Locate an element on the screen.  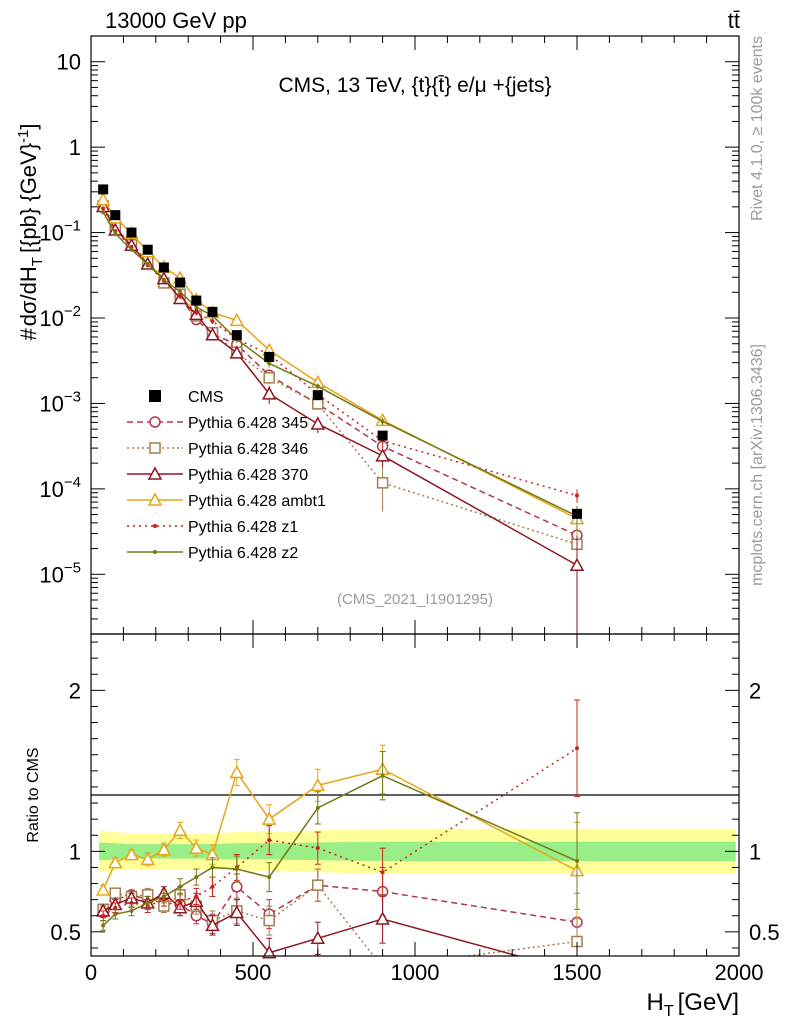
y-tick-exponent: −3 is located at coordinates (72, 396).